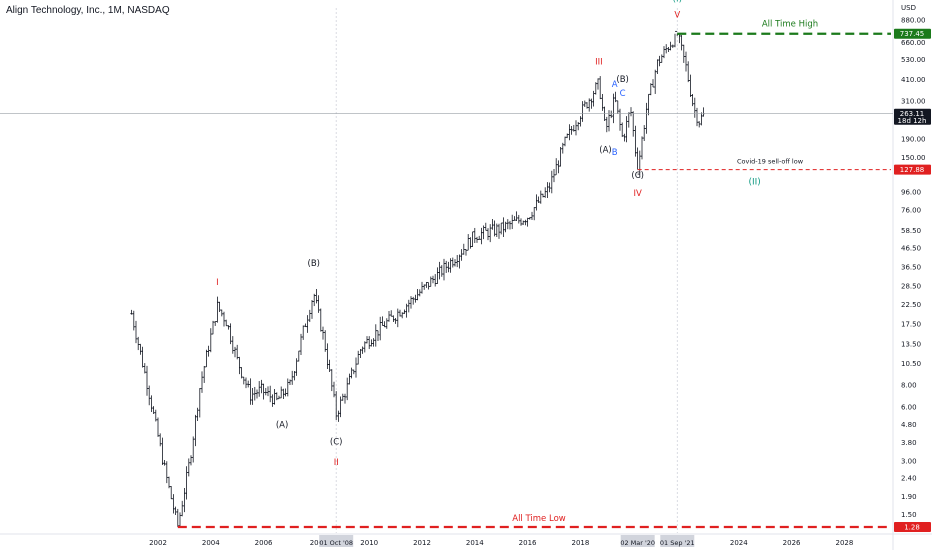 The height and width of the screenshot is (550, 932). Describe the element at coordinates (264, 543) in the screenshot. I see `x-tick-label: 2006` at that location.